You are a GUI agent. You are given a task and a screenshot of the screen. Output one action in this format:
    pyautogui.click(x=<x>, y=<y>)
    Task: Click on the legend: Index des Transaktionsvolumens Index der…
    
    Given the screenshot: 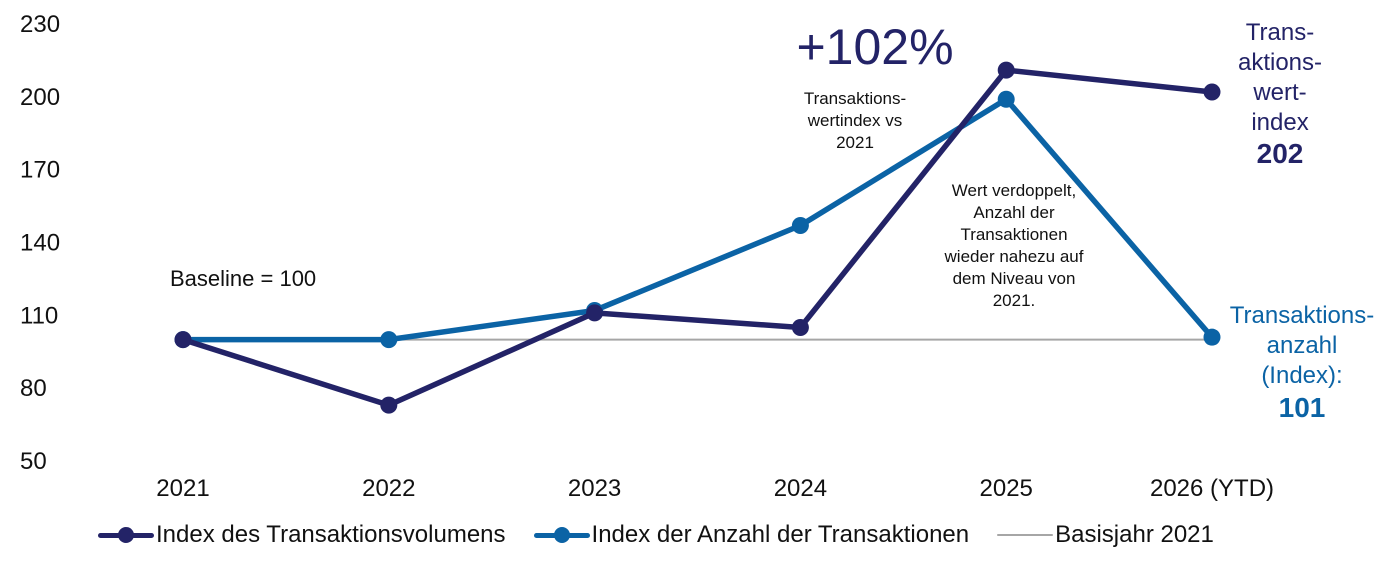 What is the action you would take?
    pyautogui.click(x=670, y=535)
    